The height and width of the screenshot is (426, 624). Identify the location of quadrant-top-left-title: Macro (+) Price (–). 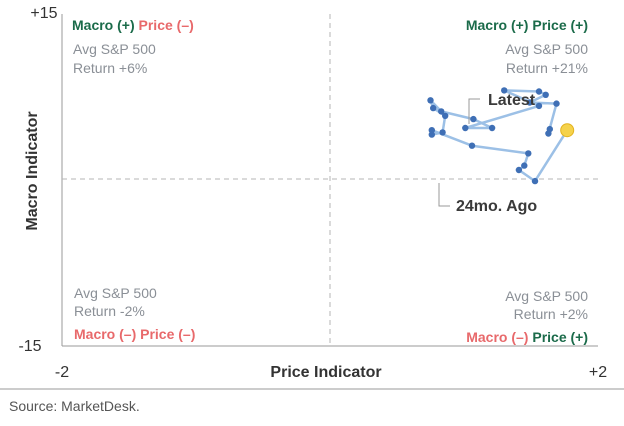
(133, 25).